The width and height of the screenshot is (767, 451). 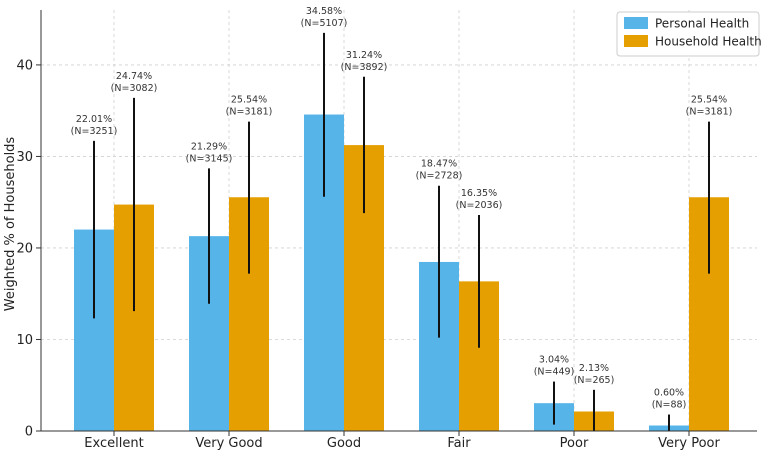 What do you see at coordinates (324, 23) in the screenshot?
I see `data-label-count: (N=5107)` at bounding box center [324, 23].